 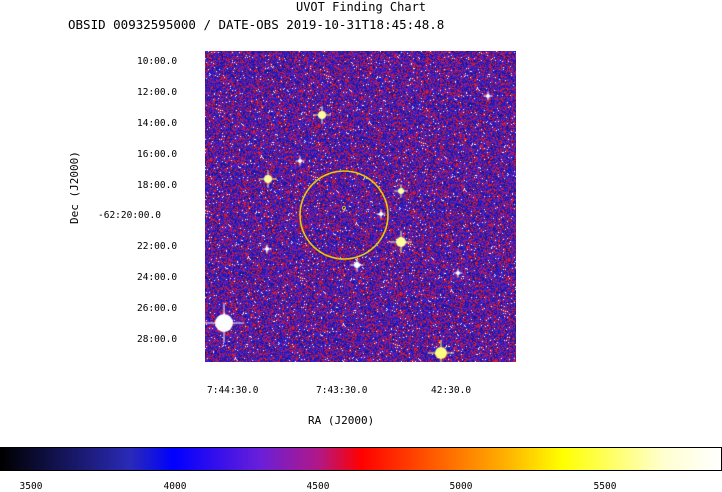 I want to click on colorbar-tick-label: 3500, so click(x=31, y=486).